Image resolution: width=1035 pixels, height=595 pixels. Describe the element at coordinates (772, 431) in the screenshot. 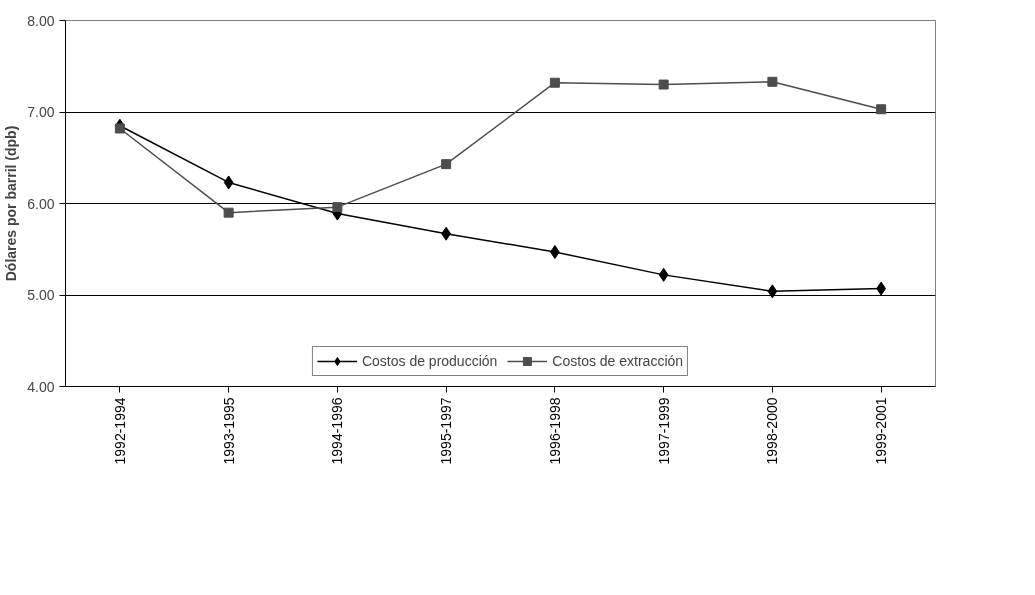

I see `x-tick-label: 1998-2000` at that location.